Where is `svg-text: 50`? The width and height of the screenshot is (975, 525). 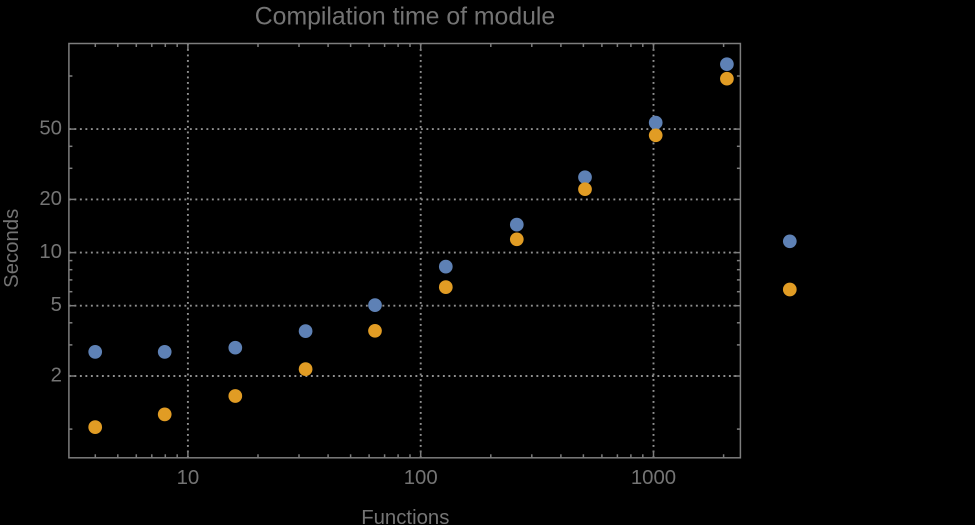 svg-text: 50 is located at coordinates (50, 129).